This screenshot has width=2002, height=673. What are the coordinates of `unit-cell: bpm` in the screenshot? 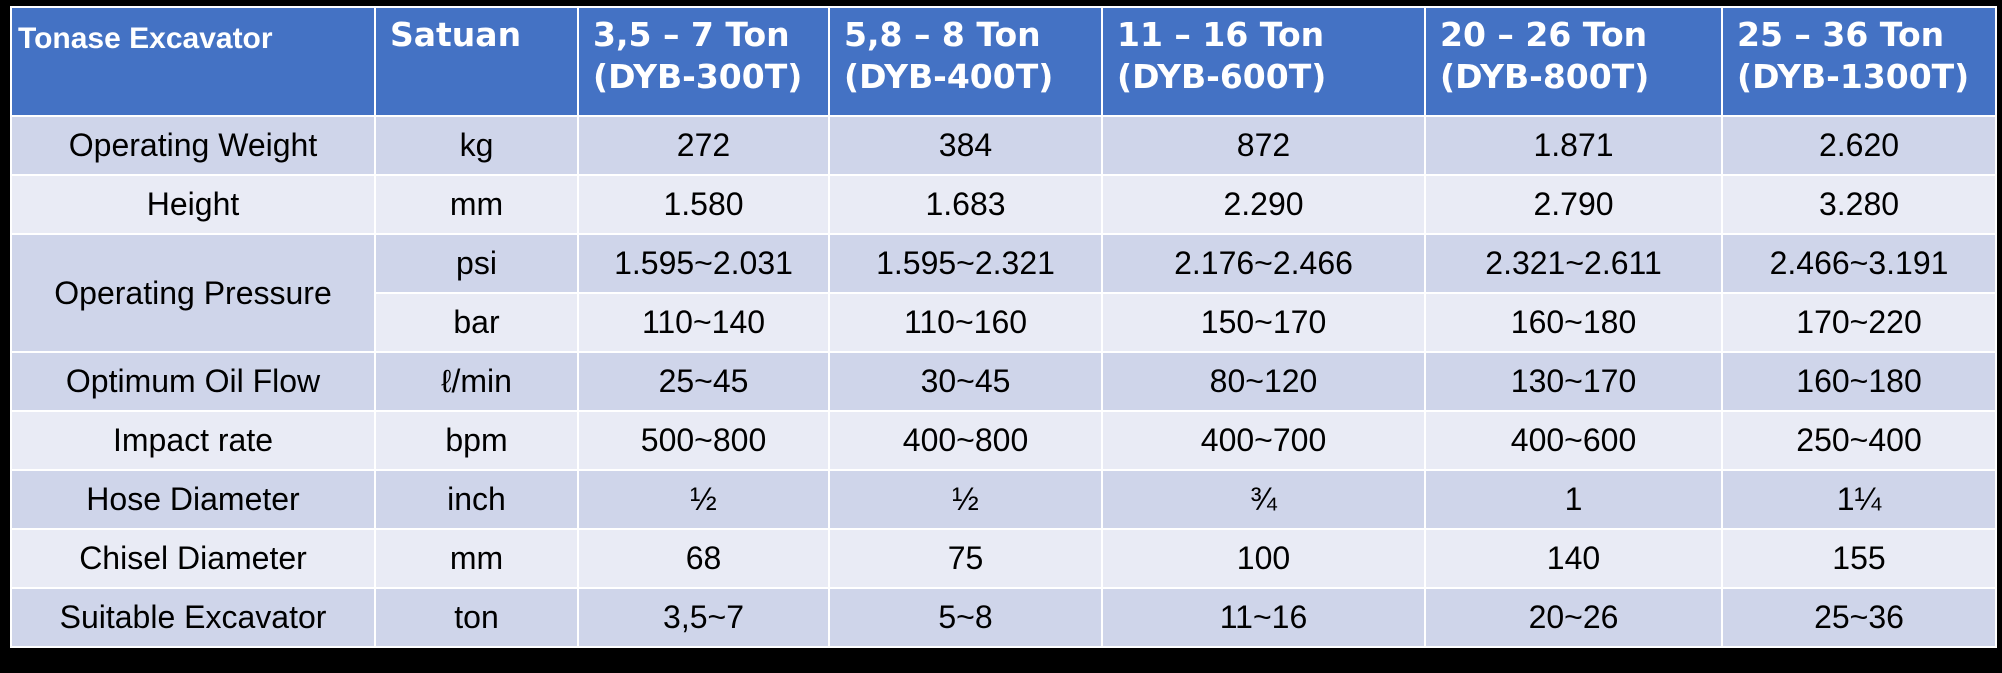 It's located at (476, 440).